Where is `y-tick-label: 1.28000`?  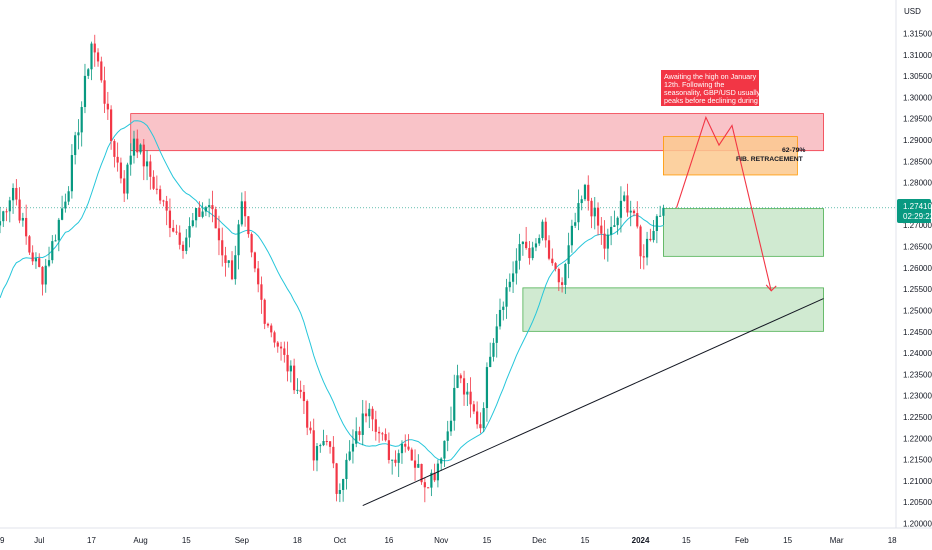
y-tick-label: 1.28000 is located at coordinates (917, 183).